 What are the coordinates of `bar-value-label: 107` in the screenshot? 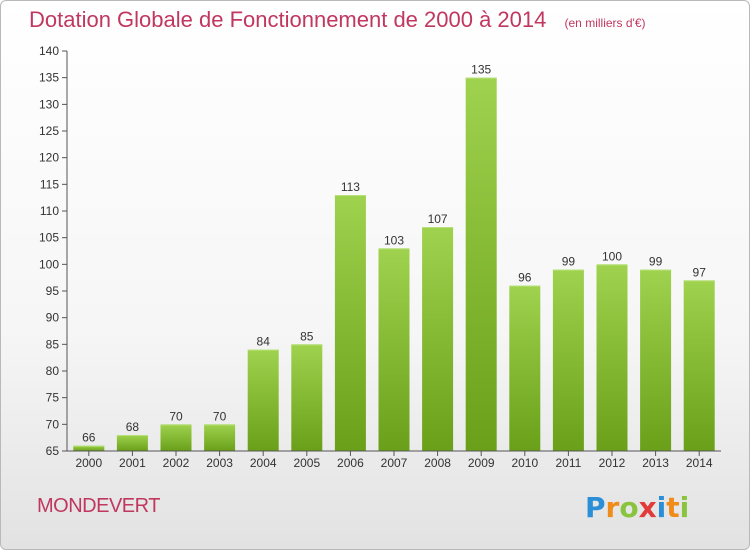 It's located at (438, 219).